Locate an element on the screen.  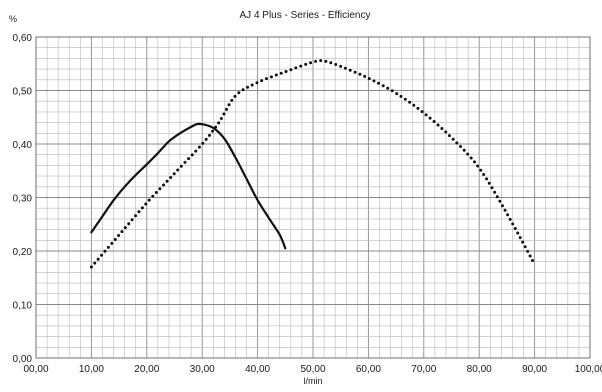
series-line-solid is located at coordinates (188, 186).